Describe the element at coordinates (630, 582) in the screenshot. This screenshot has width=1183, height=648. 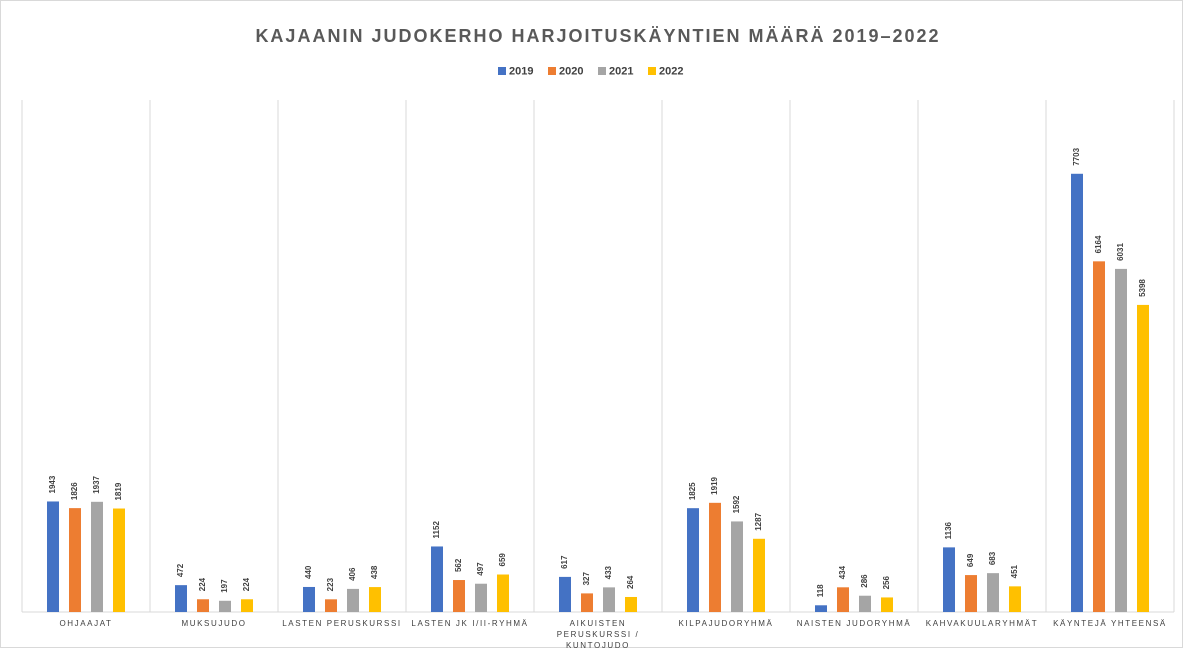
I see `data-label: 264` at that location.